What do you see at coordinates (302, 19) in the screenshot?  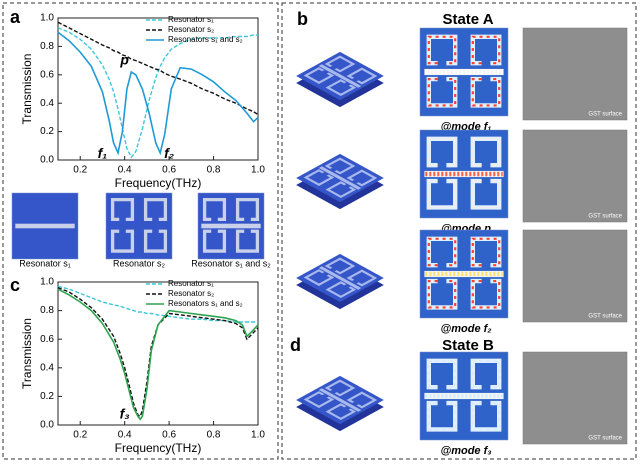 I see `panel-label: b` at bounding box center [302, 19].